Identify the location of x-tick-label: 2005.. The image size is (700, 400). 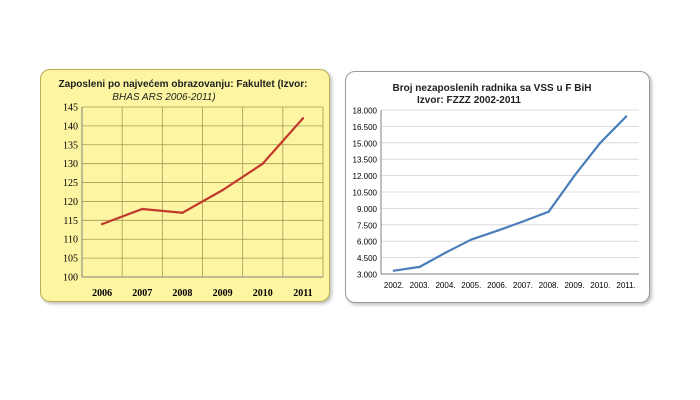
(471, 285).